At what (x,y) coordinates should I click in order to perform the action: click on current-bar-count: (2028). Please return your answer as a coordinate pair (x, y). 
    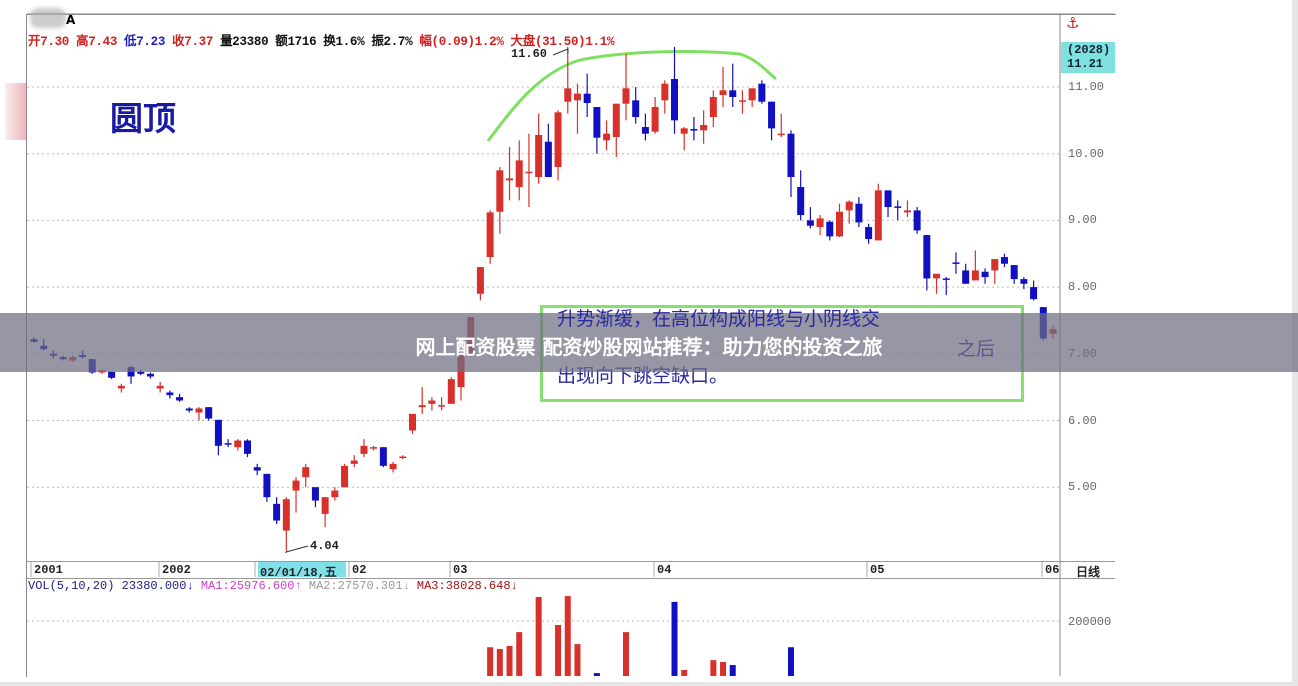
    Looking at the image, I should click on (1089, 50).